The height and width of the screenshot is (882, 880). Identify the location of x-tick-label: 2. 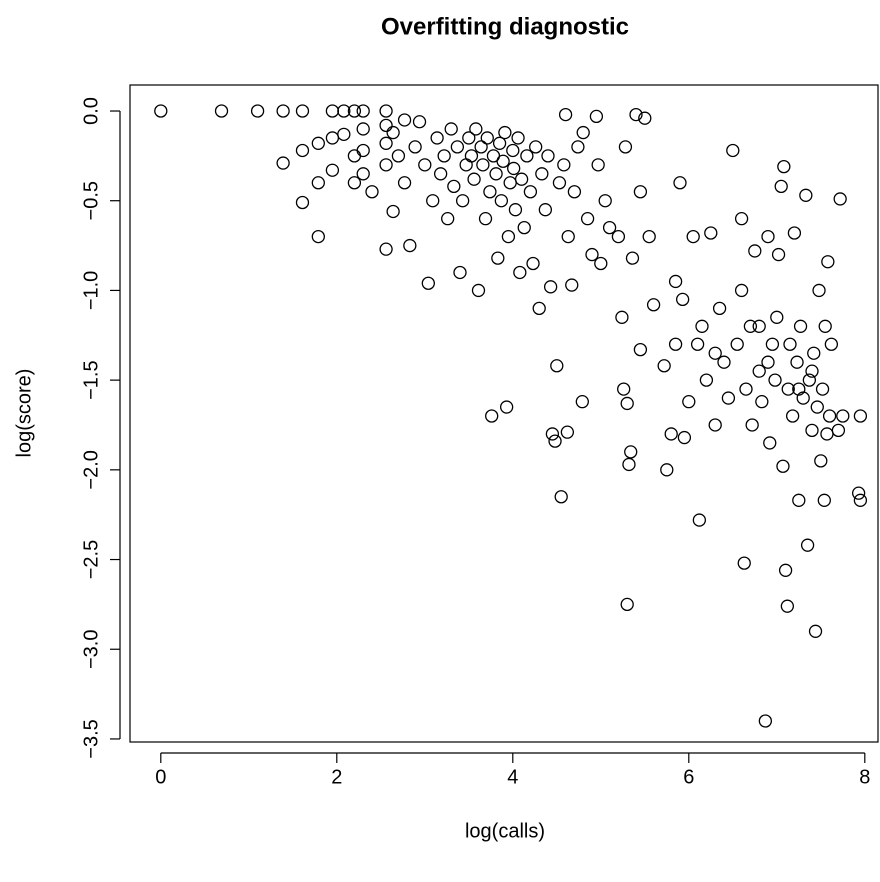
(336, 777).